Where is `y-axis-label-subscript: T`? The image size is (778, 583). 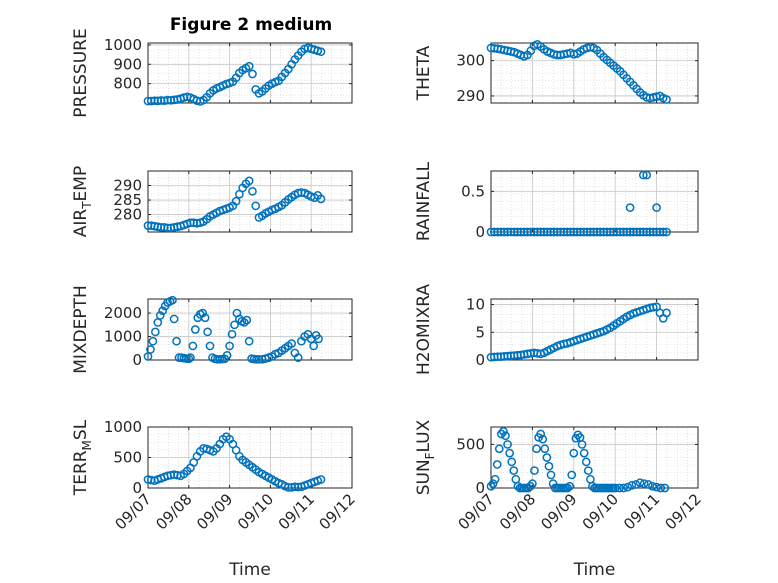 y-axis-label-subscript: T is located at coordinates (87, 205).